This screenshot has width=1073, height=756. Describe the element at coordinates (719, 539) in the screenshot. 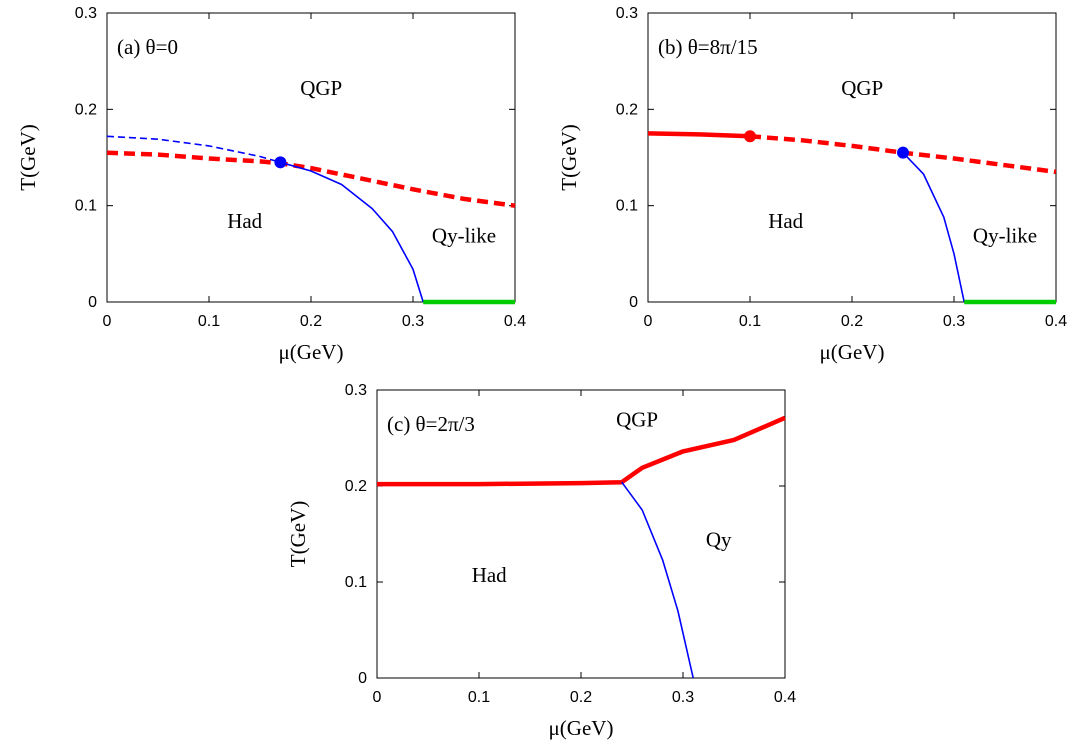

I see `region-label: Qy` at that location.